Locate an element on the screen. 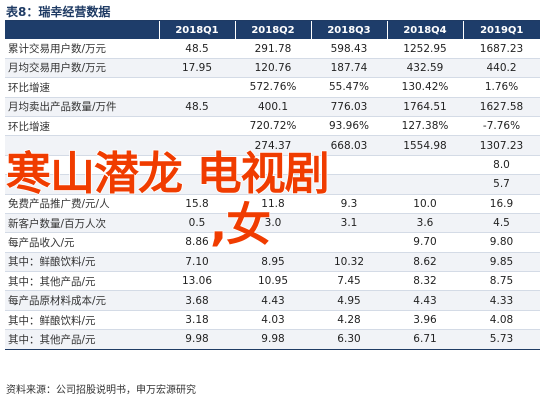 Image resolution: width=545 pixels, height=400 pixels. table-row: 其中：其他产品/元 13.06 10.95 7.45 8.32 8.75 is located at coordinates (272, 281).